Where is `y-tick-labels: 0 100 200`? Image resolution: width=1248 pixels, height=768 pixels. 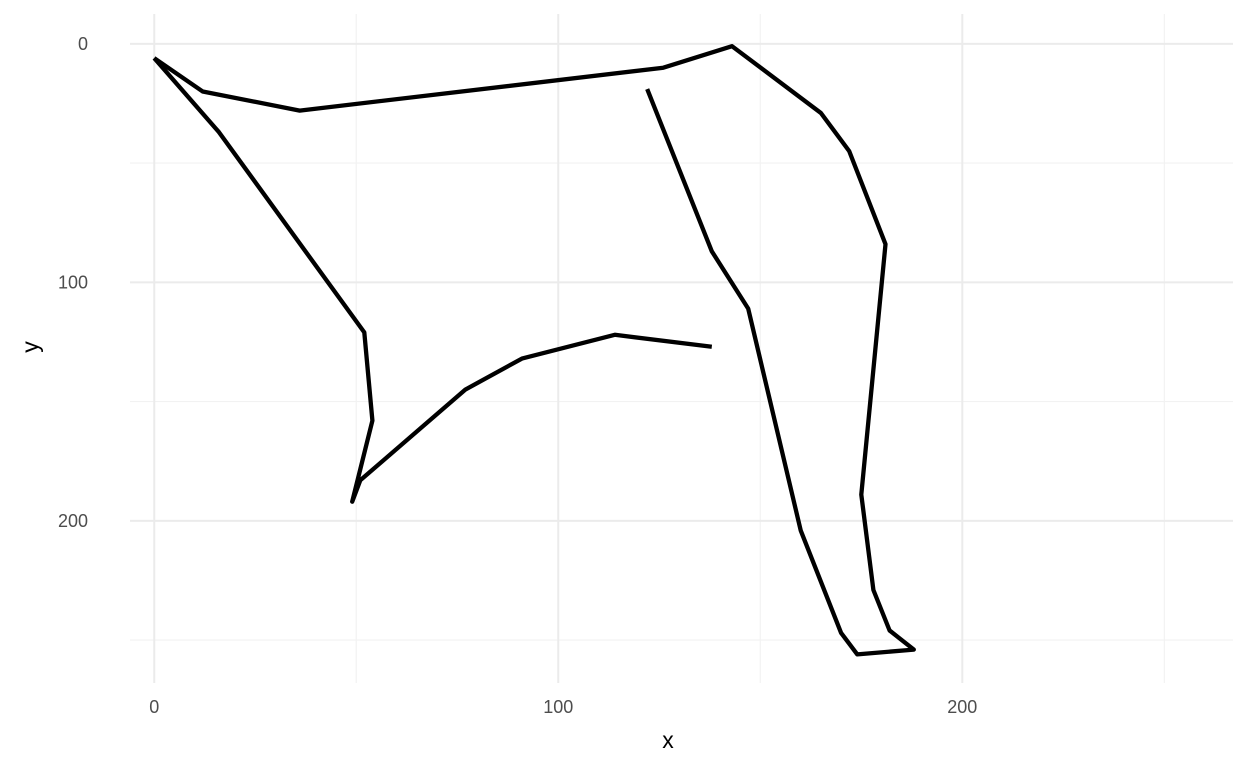 y-tick-labels: 0 100 200 is located at coordinates (73, 282).